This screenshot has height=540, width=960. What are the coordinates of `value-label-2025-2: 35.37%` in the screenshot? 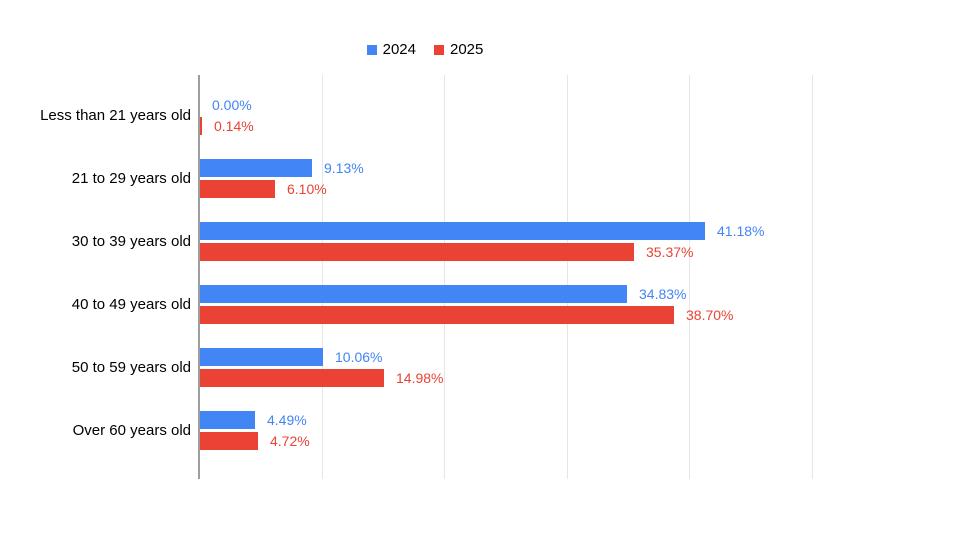 It's located at (670, 252).